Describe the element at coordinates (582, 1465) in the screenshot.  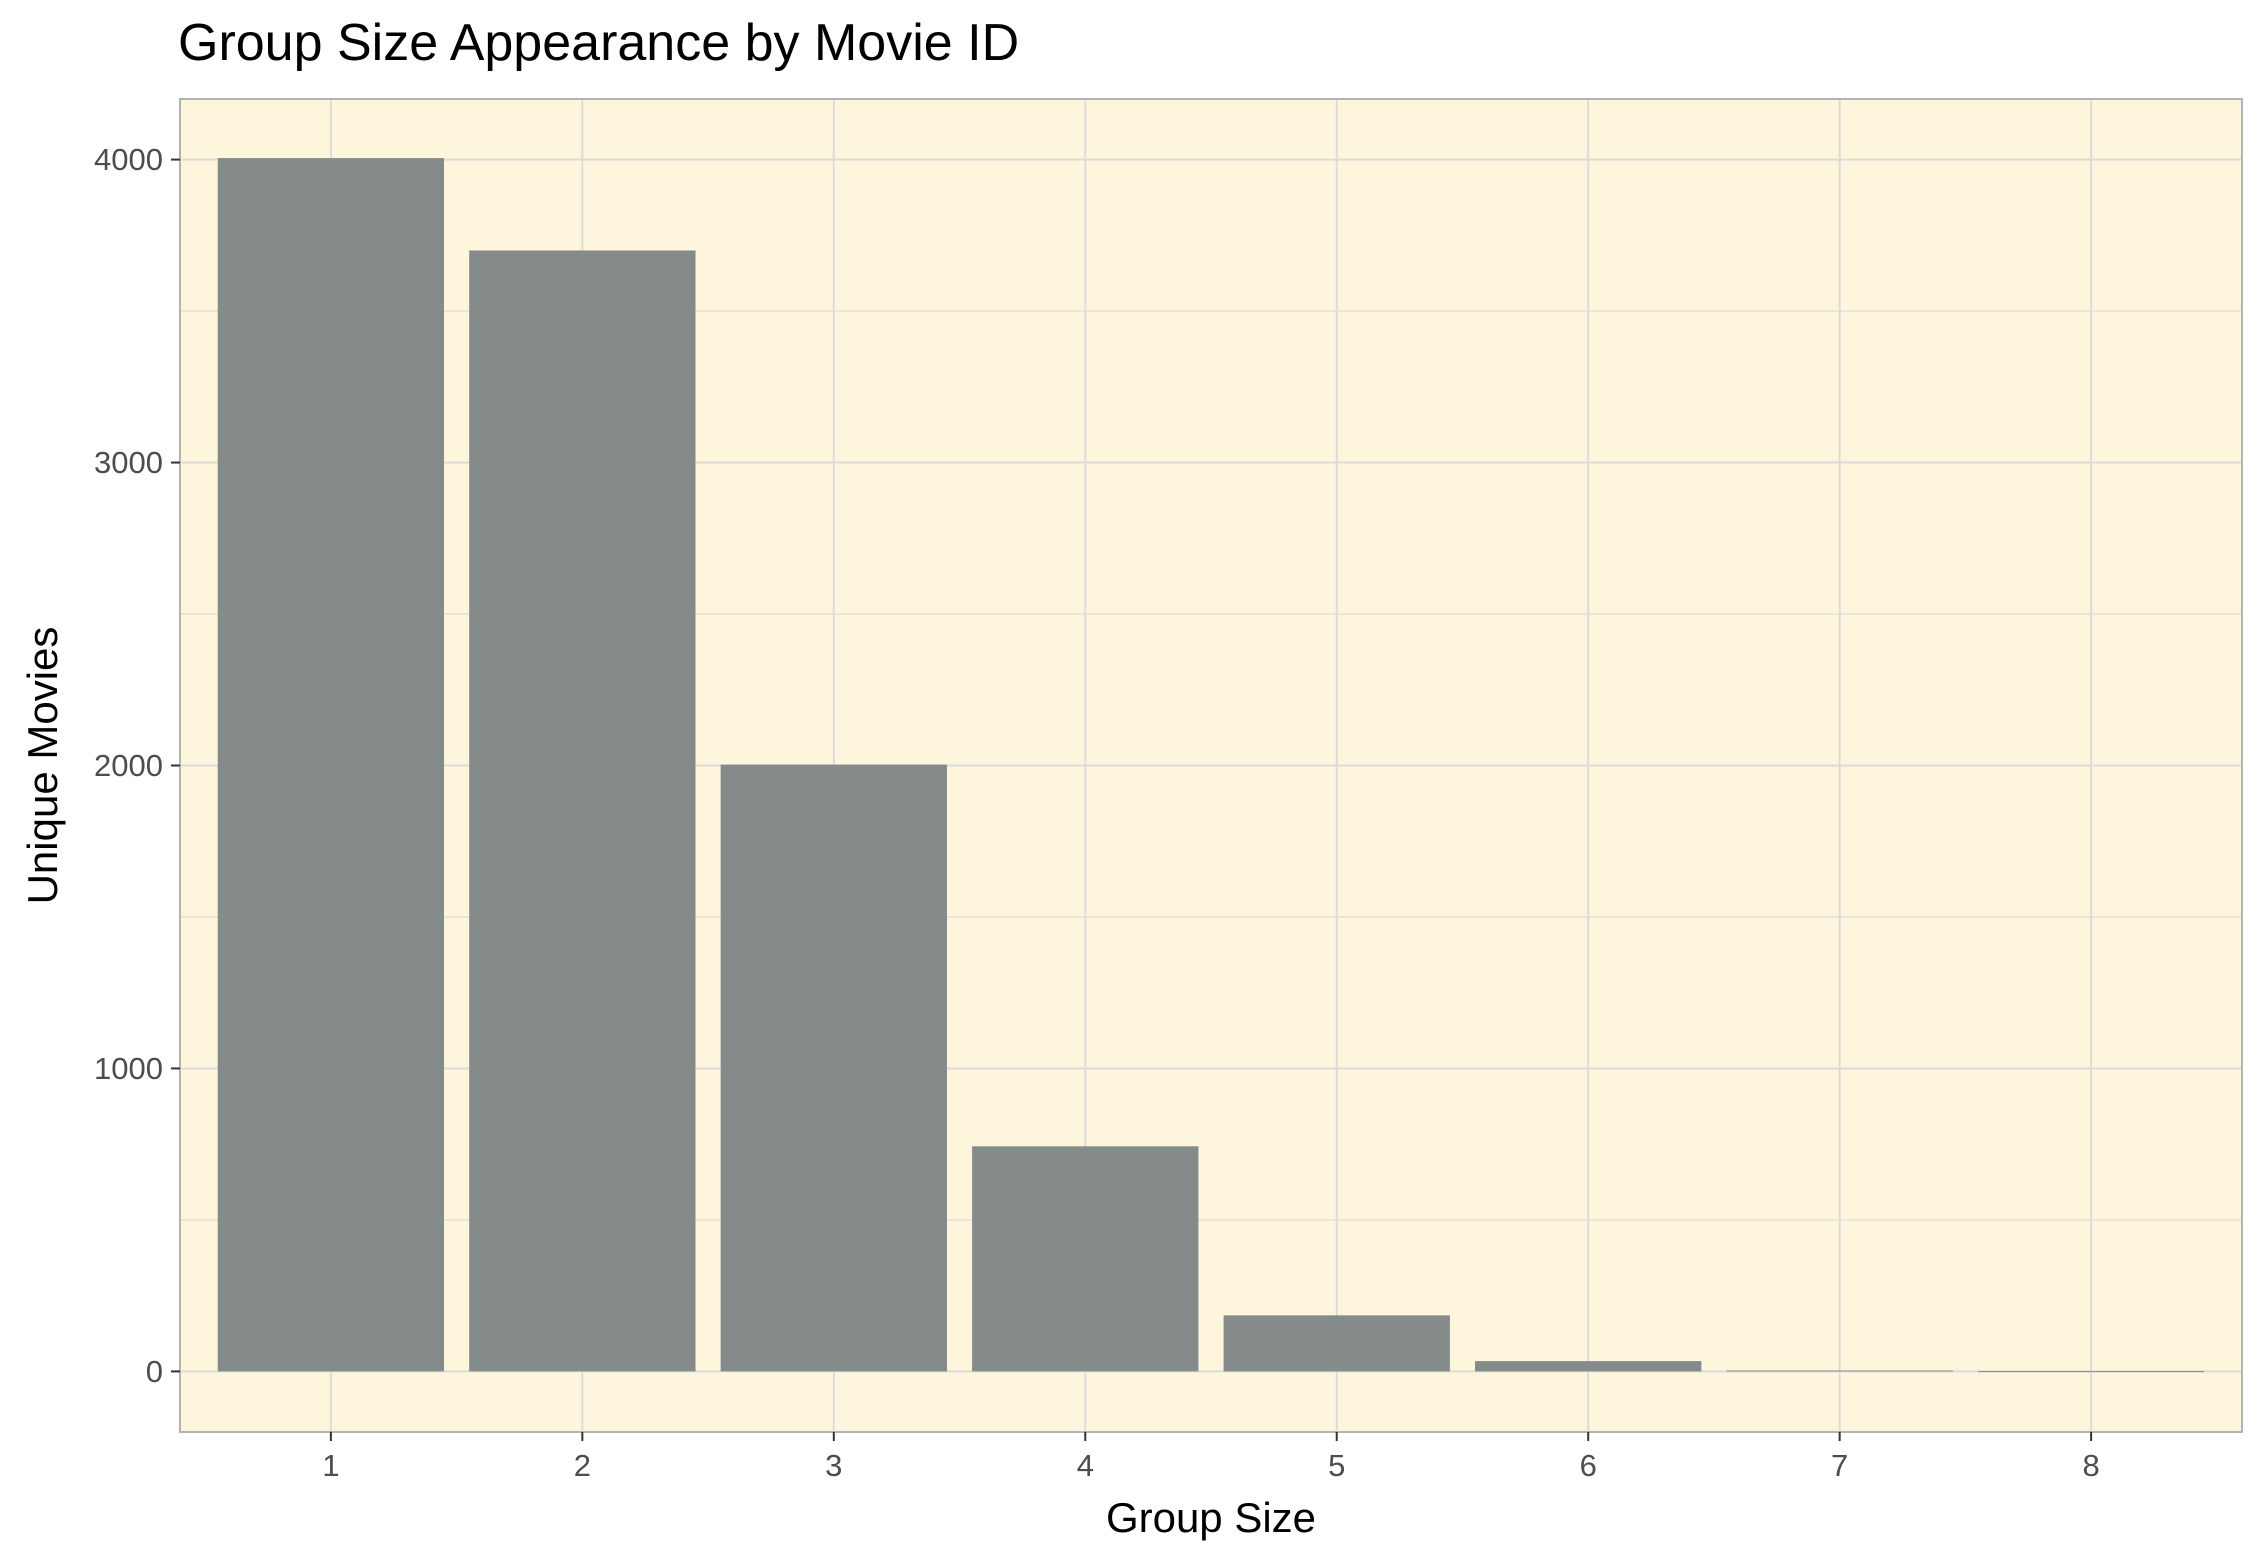
I see `x-tick-label: 2` at that location.